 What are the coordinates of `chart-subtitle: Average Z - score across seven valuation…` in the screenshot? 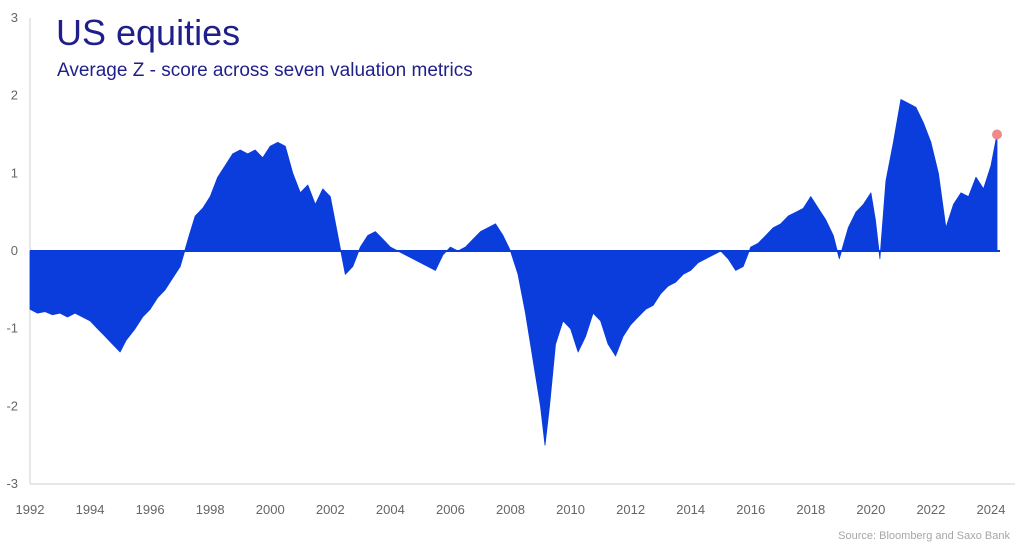 It's located at (265, 70).